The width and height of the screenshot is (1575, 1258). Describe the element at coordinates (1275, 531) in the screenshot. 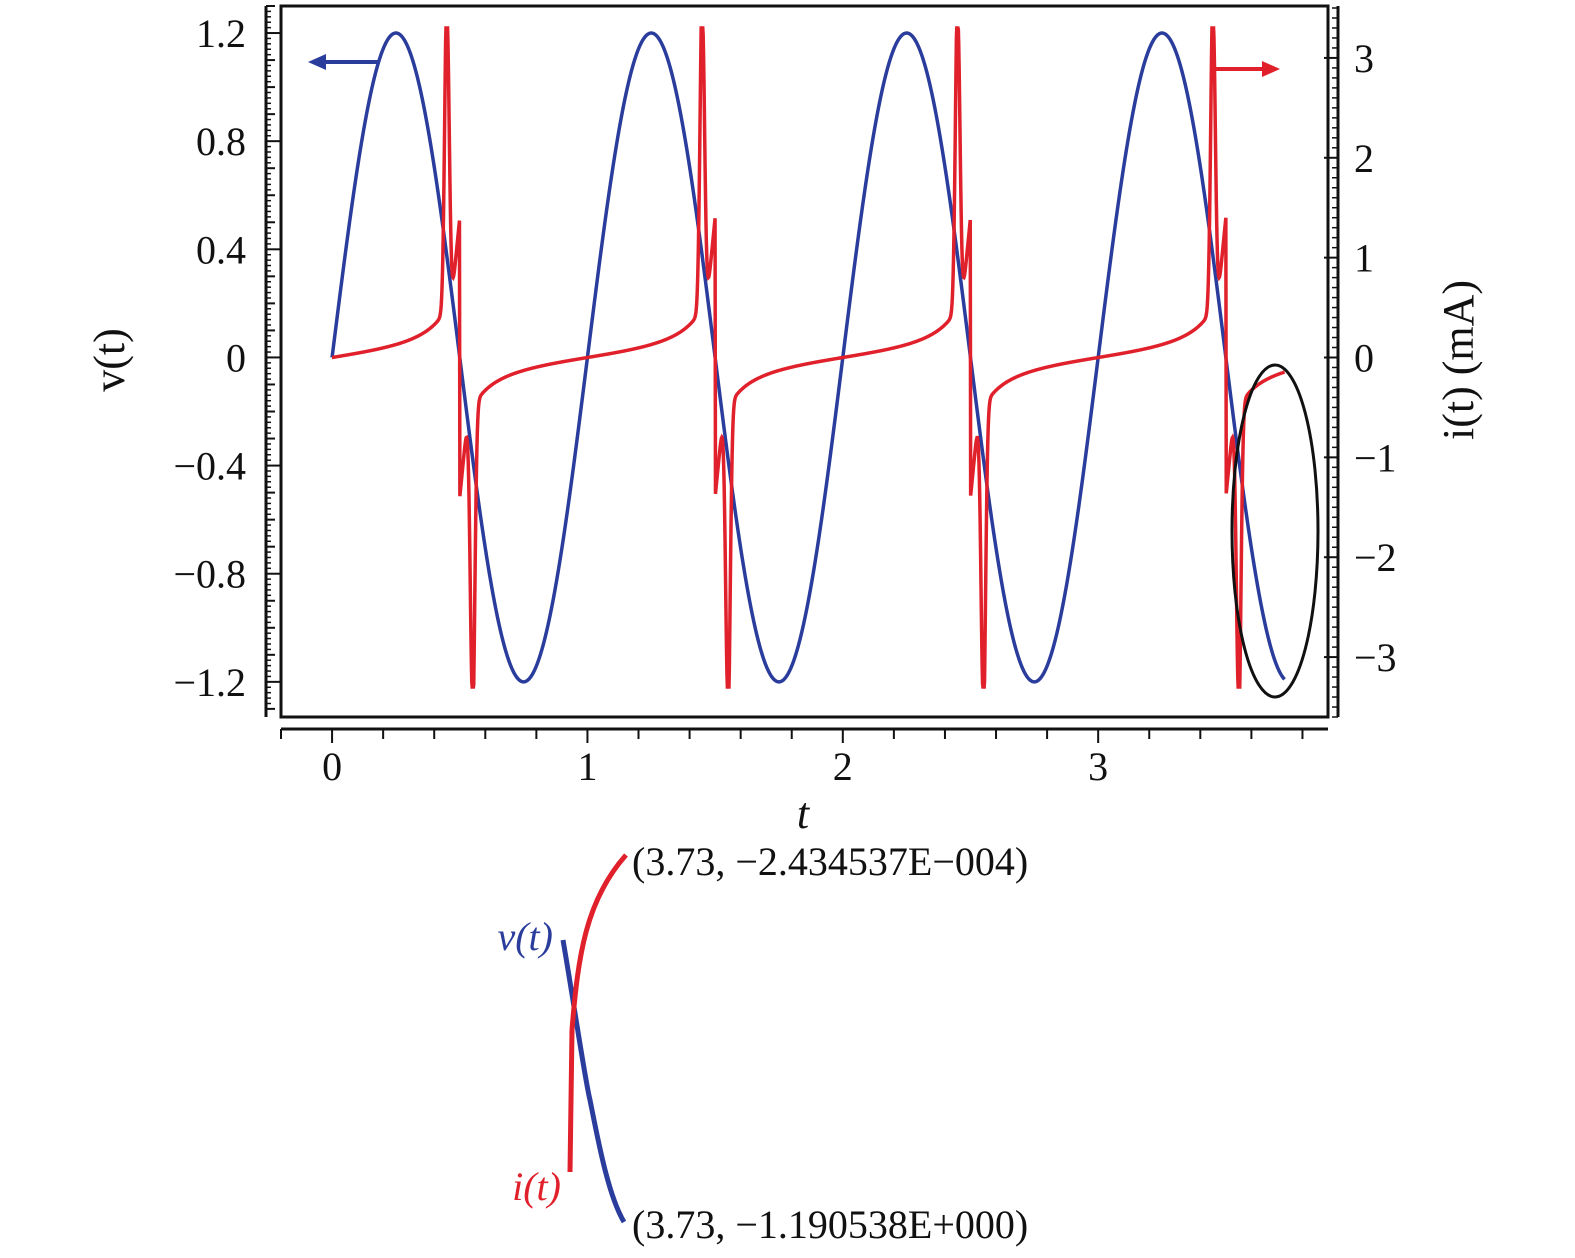

I see `highlight-ellipse` at that location.